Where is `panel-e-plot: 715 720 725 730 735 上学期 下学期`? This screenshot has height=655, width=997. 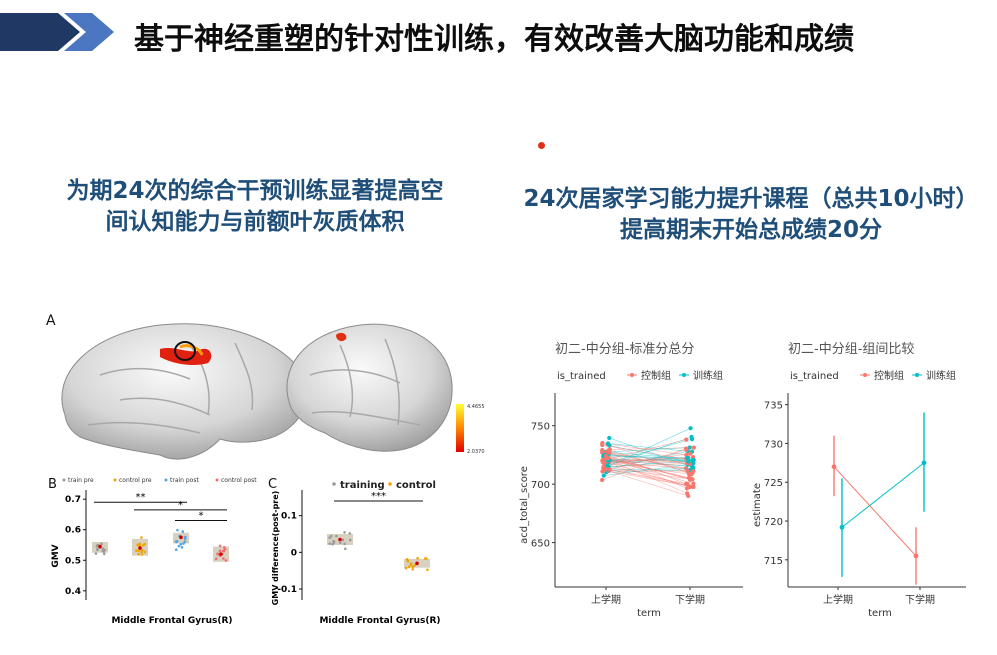
panel-e-plot: 715 720 725 730 735 上学期 下学期 is located at coordinates (865, 499).